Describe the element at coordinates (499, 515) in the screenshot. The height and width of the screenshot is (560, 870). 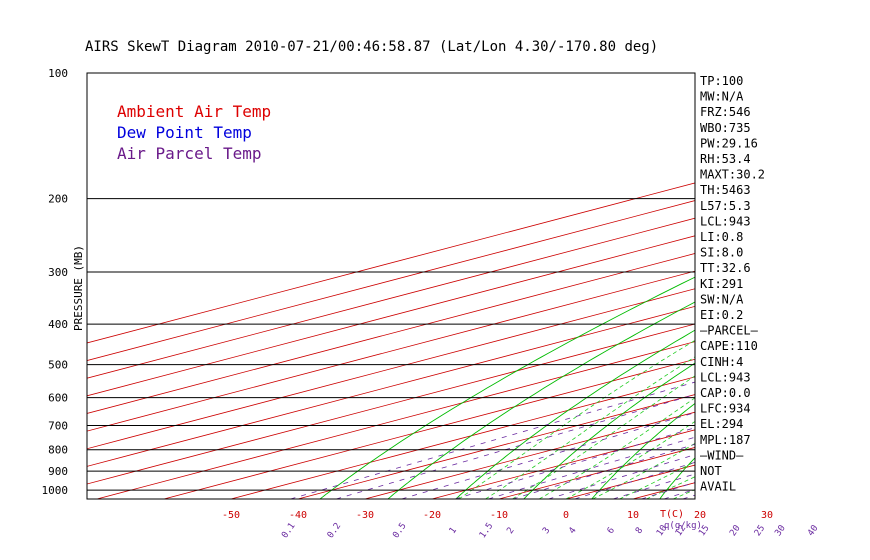
I see `temp-tick-label-bottom: -10` at that location.